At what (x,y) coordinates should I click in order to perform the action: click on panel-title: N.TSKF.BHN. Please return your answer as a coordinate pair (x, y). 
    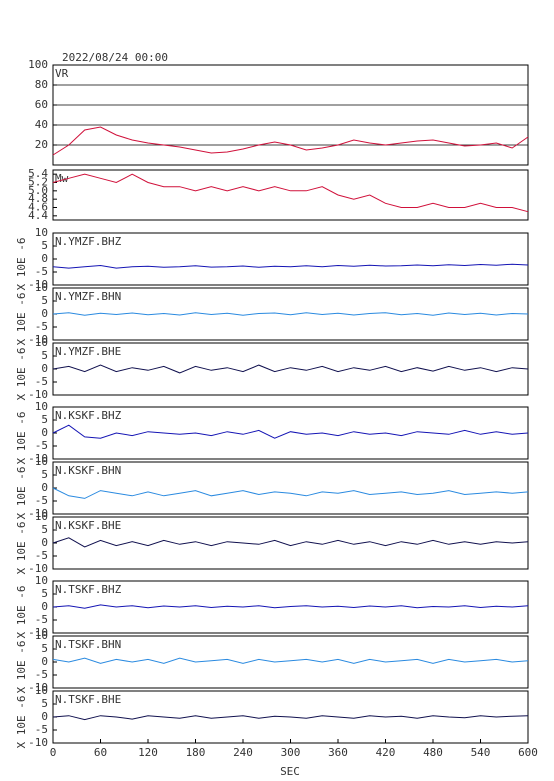
    Looking at the image, I should click on (88, 644).